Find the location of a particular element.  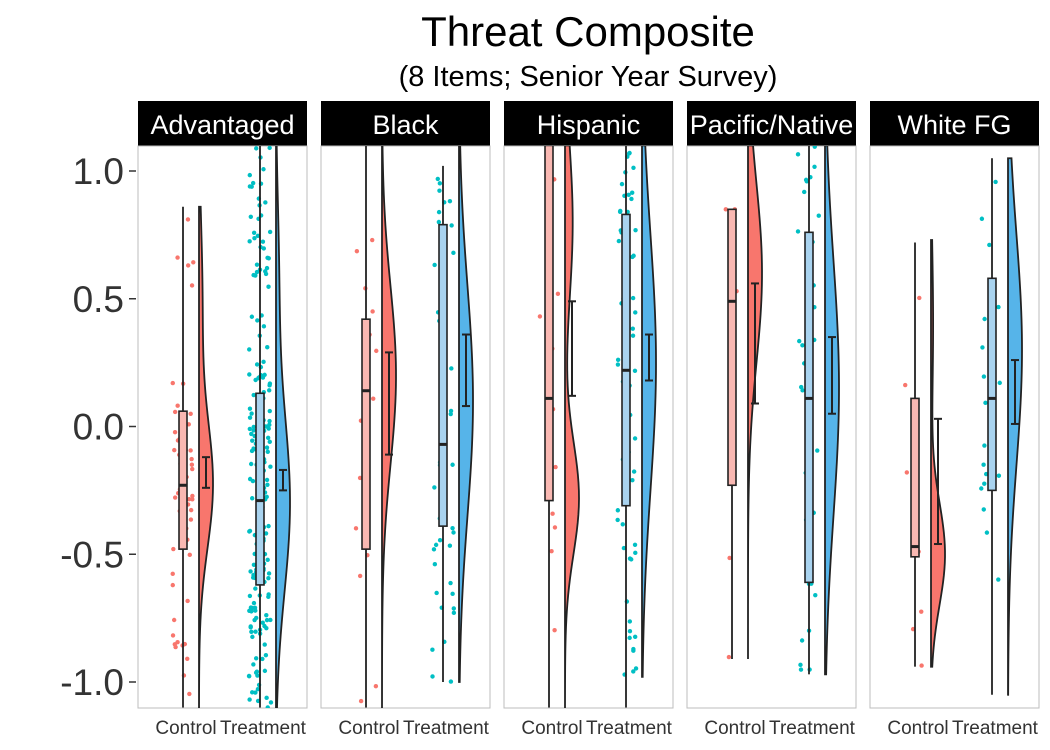

strip-label: Black is located at coordinates (405, 125).